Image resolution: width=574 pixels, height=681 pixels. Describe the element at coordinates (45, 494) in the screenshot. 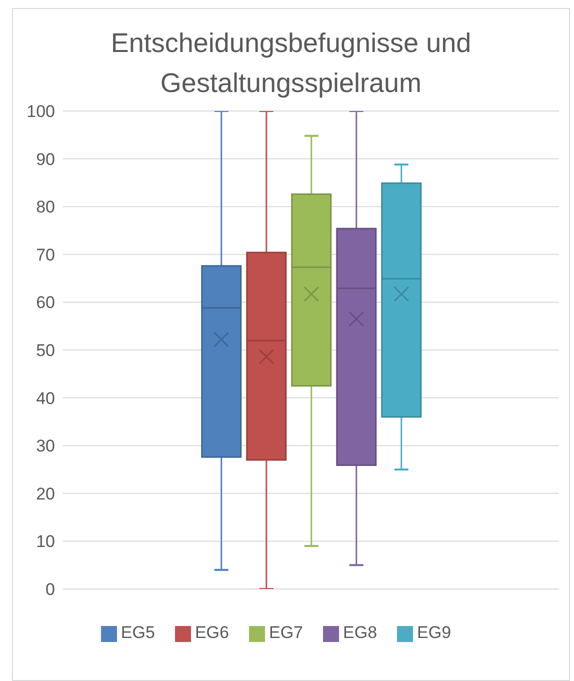

I see `y-tick-label: 20` at that location.